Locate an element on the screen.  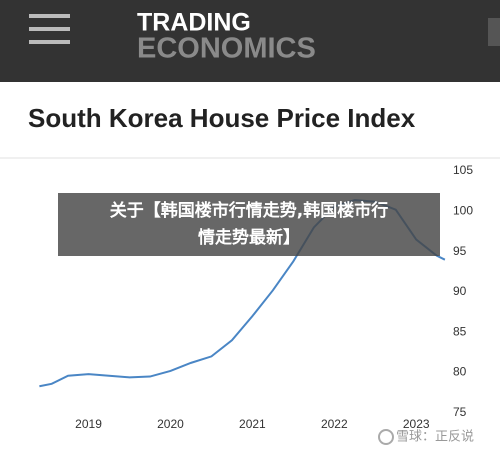
x-tick-label: 2023 is located at coordinates (416, 424).